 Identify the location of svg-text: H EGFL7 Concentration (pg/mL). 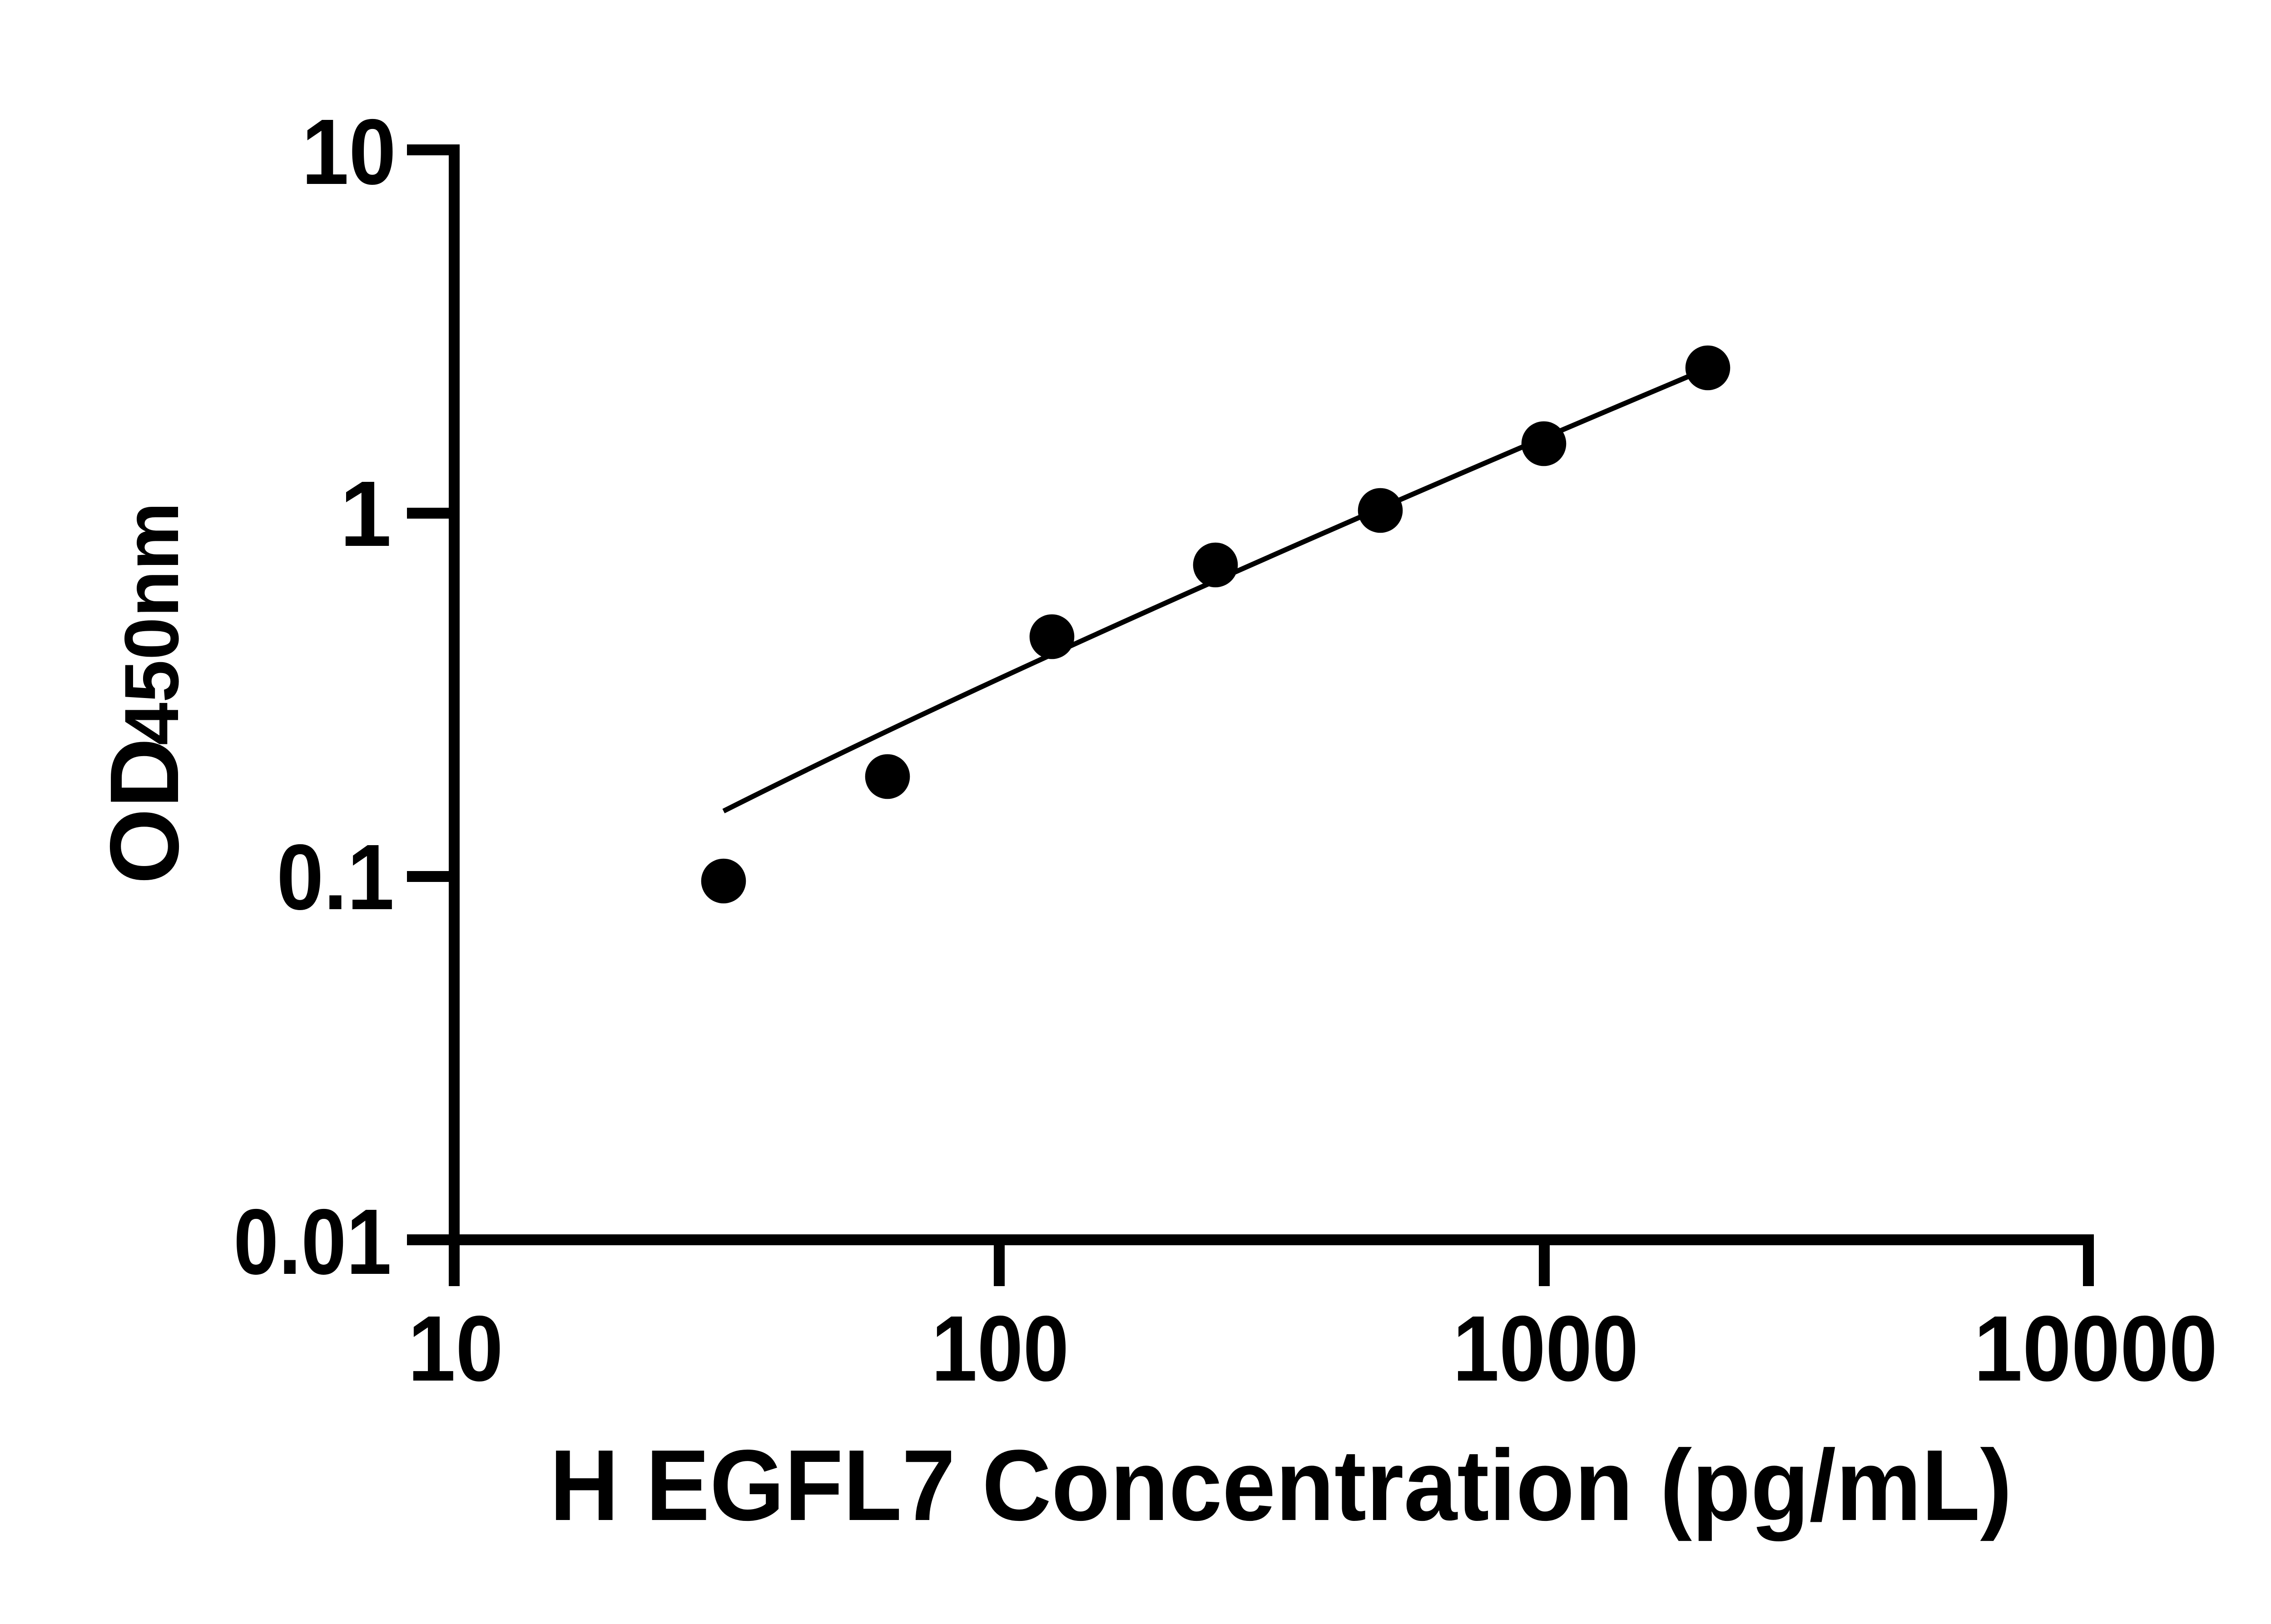
(1281, 1485).